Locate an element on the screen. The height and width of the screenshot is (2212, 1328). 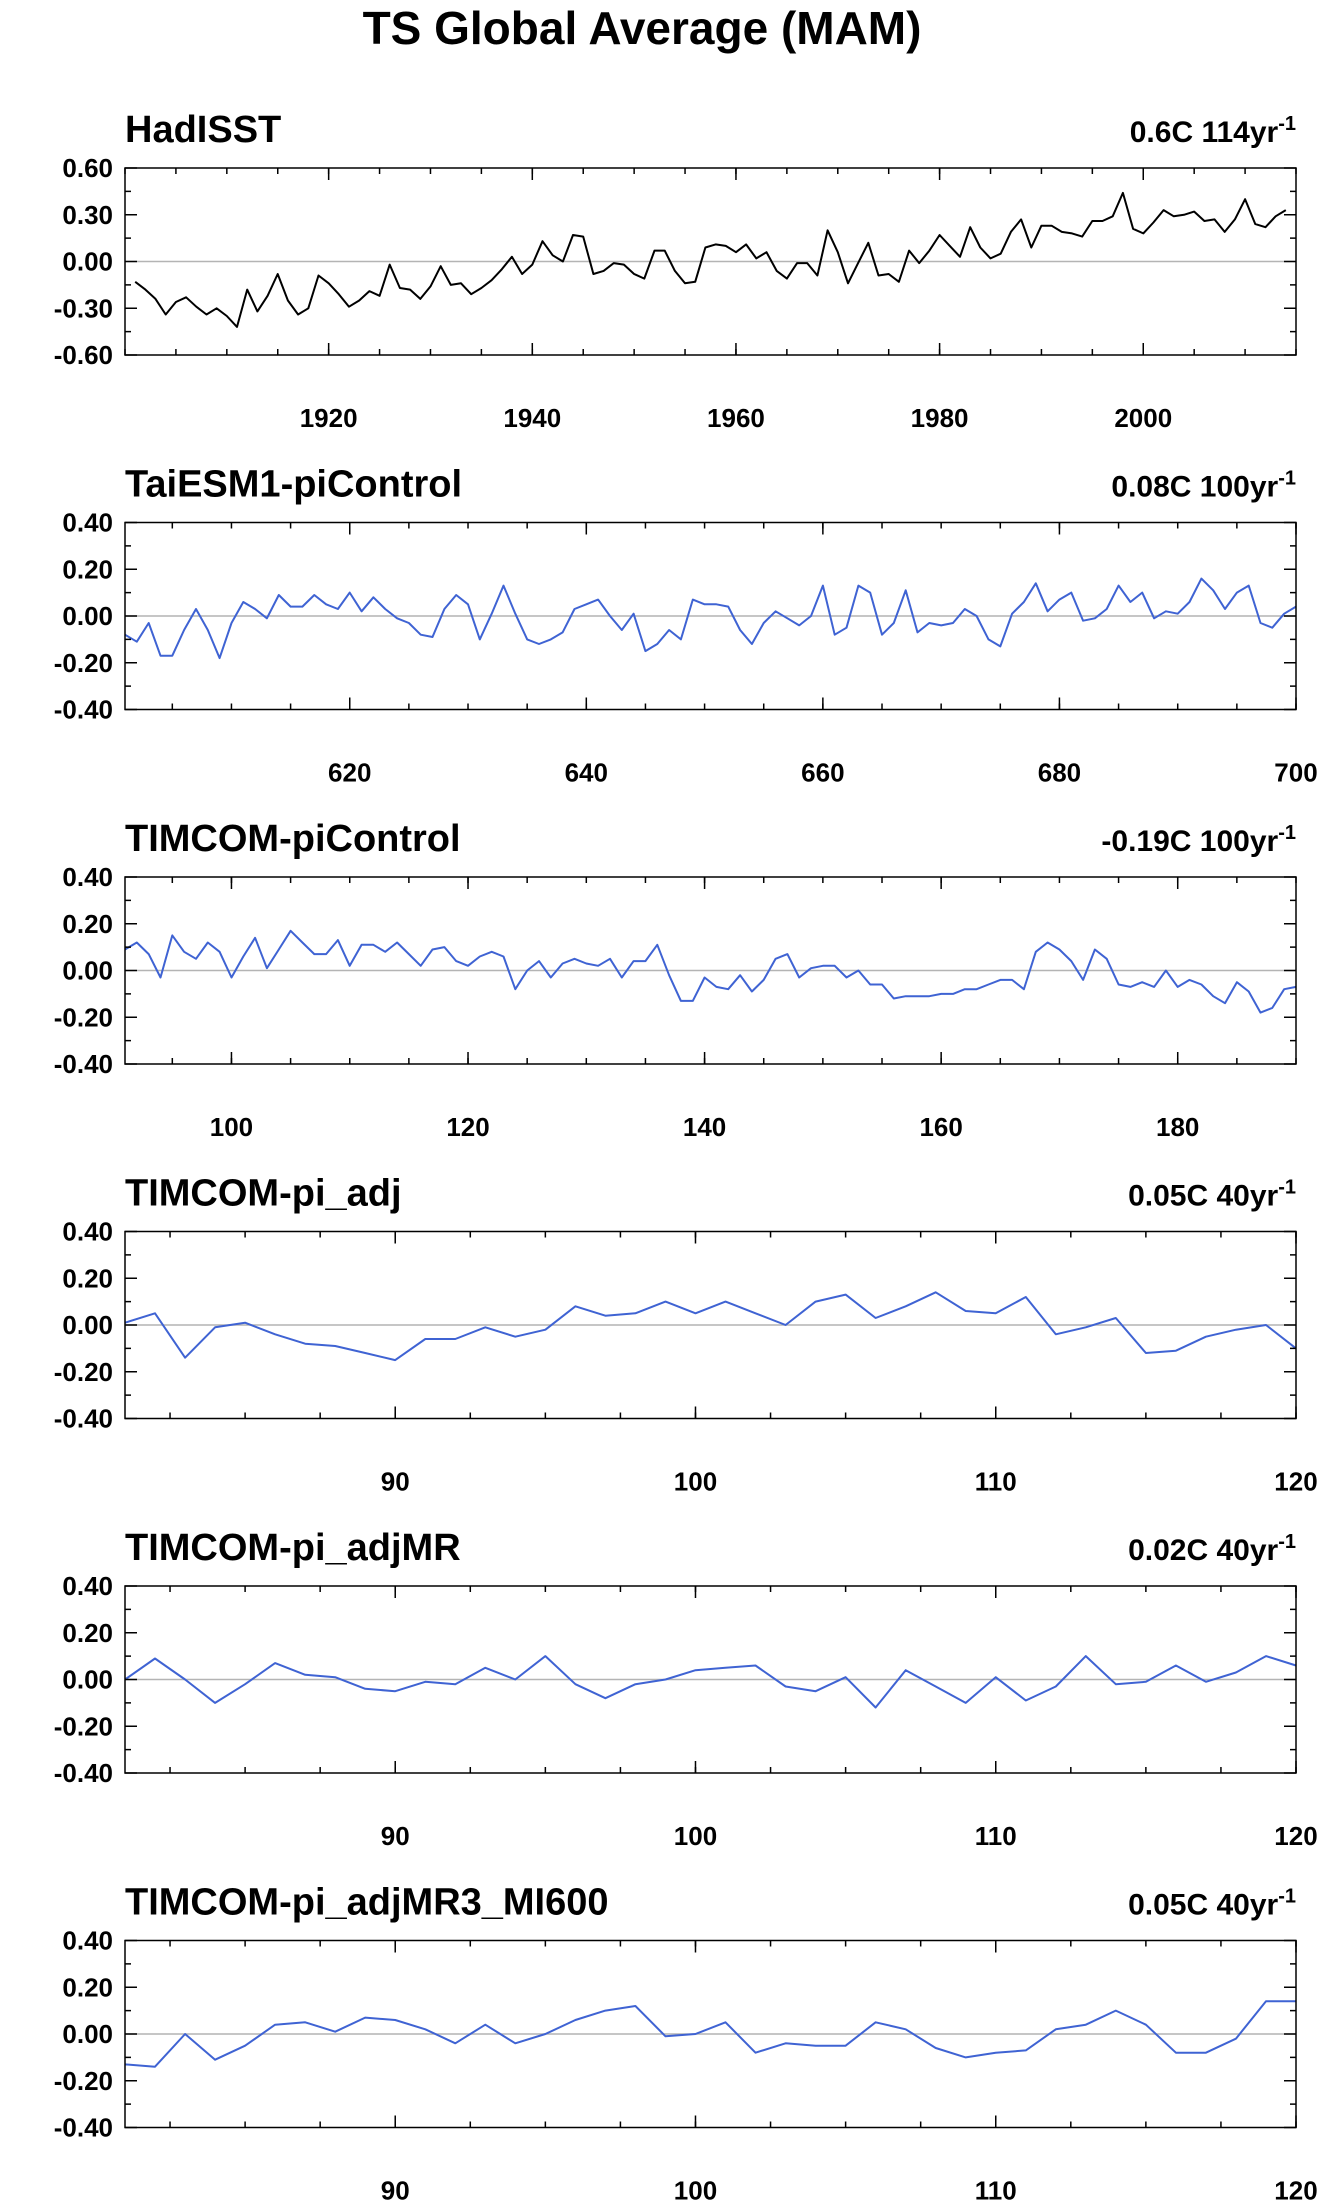
panel-title: TIMCOM-piControl is located at coordinates (293, 839).